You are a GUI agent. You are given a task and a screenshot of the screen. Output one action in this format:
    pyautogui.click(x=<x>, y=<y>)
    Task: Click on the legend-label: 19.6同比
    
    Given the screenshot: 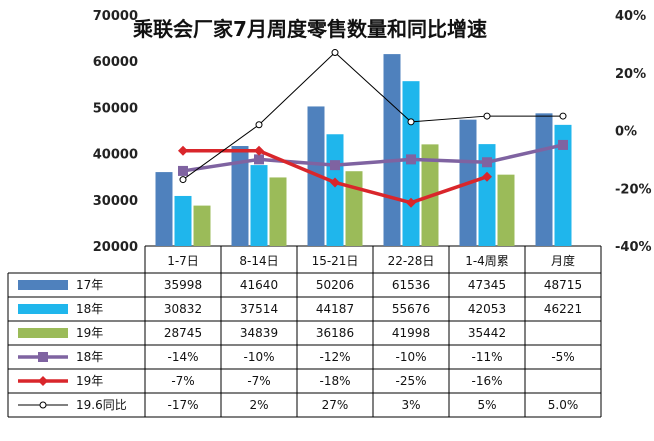 What is the action you would take?
    pyautogui.click(x=101, y=405)
    